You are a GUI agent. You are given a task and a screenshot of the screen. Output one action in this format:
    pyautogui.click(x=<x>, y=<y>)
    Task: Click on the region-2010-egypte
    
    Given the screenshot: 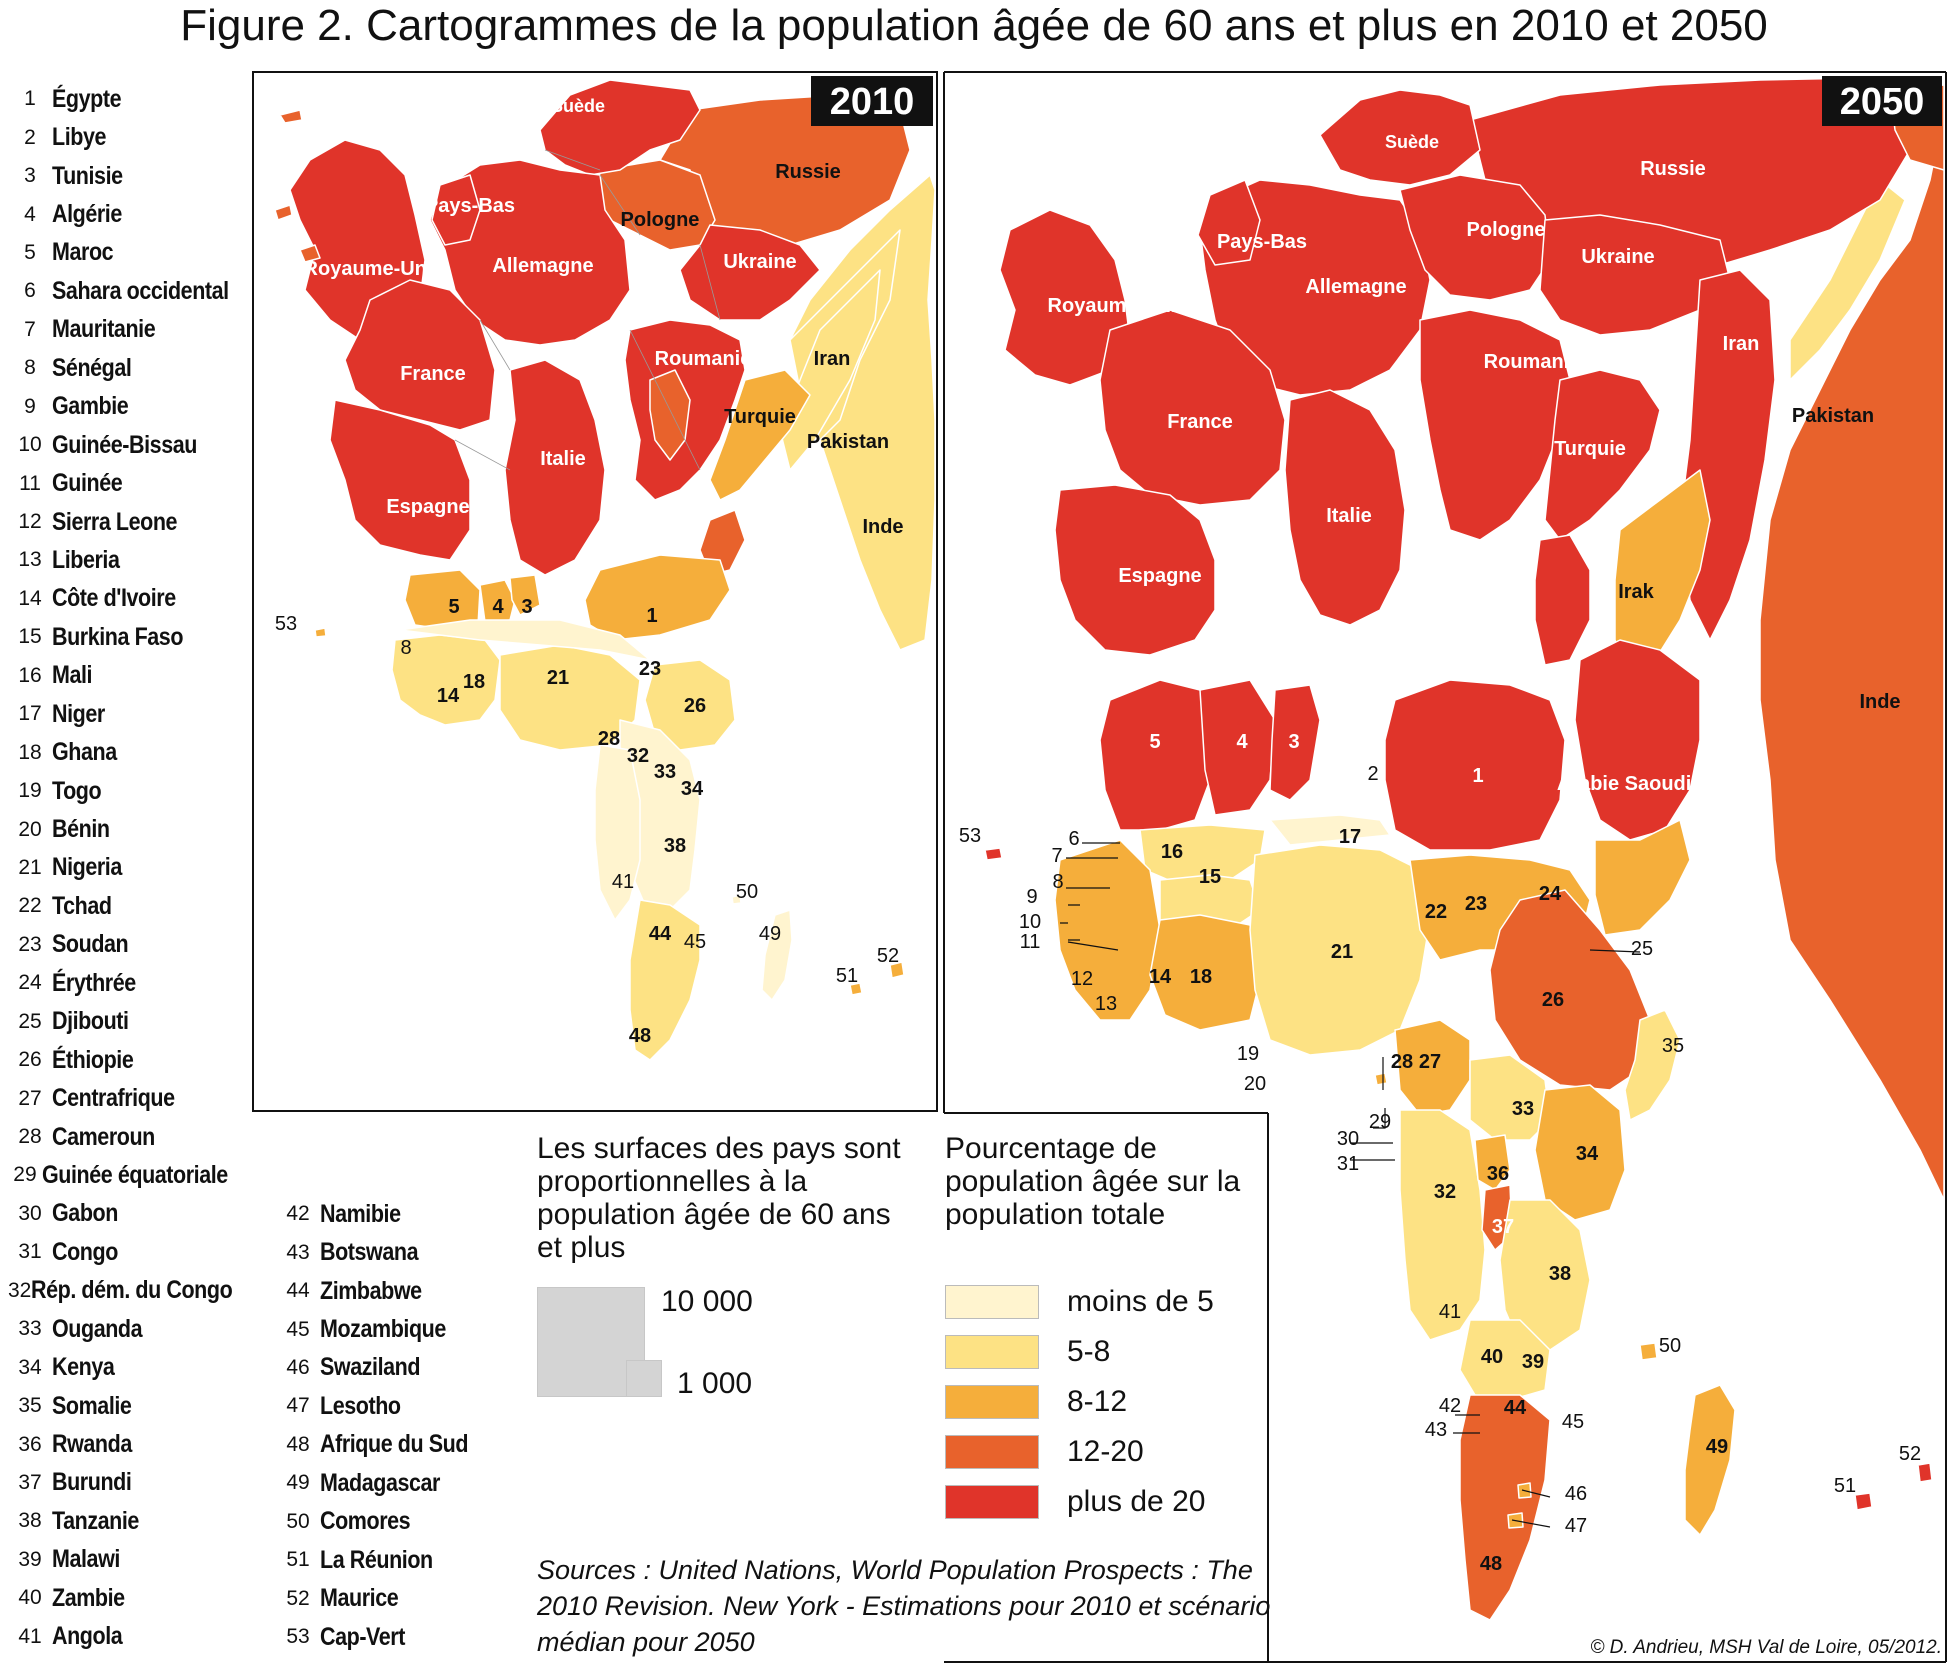 What is the action you would take?
    pyautogui.click(x=657, y=597)
    